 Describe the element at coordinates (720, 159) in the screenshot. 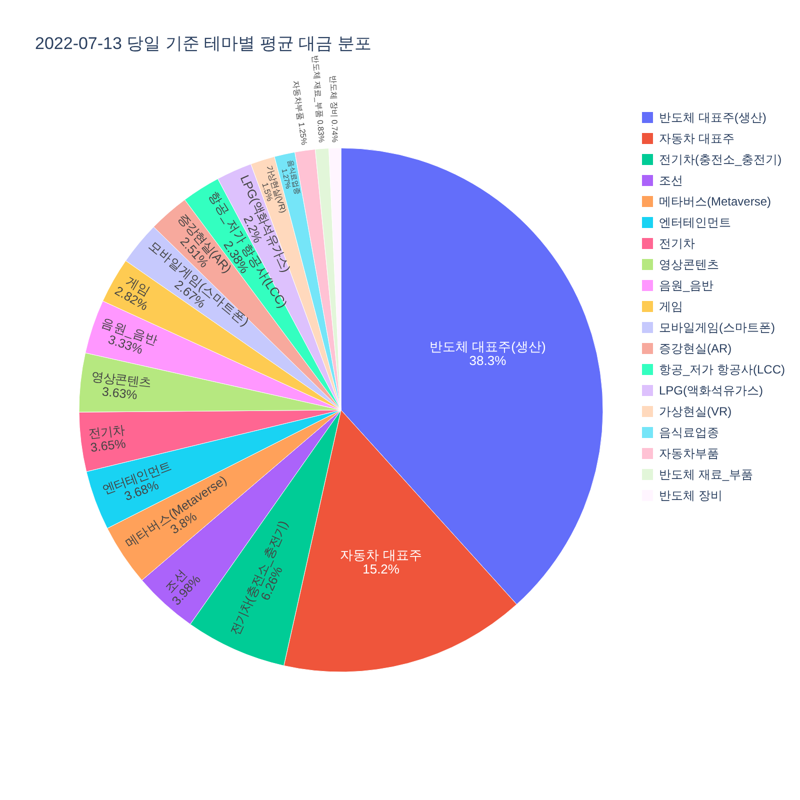

I see `legend-label: 전기차(충전소_충전기)` at that location.